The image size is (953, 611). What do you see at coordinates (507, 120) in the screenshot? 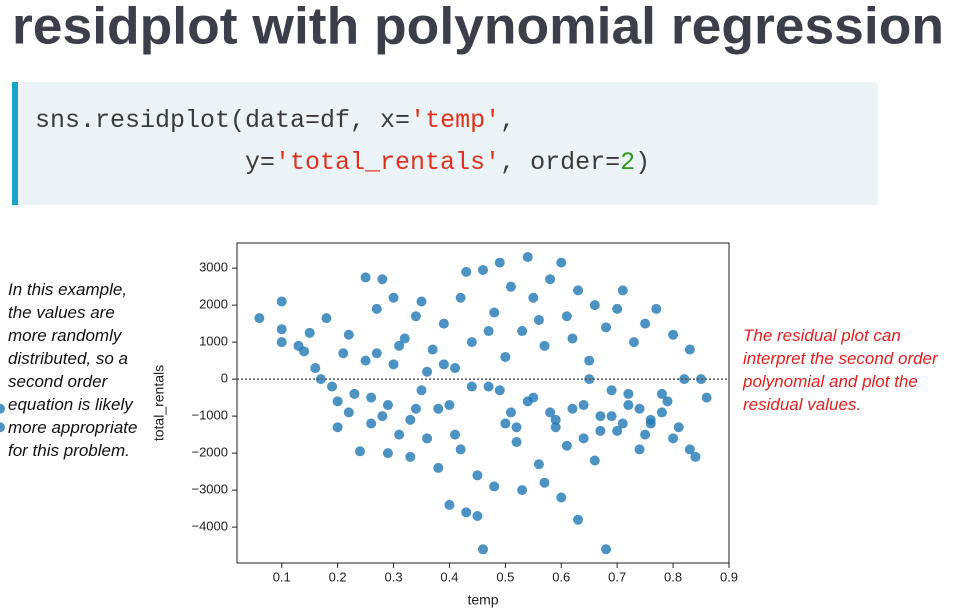
I see `code: ,` at bounding box center [507, 120].